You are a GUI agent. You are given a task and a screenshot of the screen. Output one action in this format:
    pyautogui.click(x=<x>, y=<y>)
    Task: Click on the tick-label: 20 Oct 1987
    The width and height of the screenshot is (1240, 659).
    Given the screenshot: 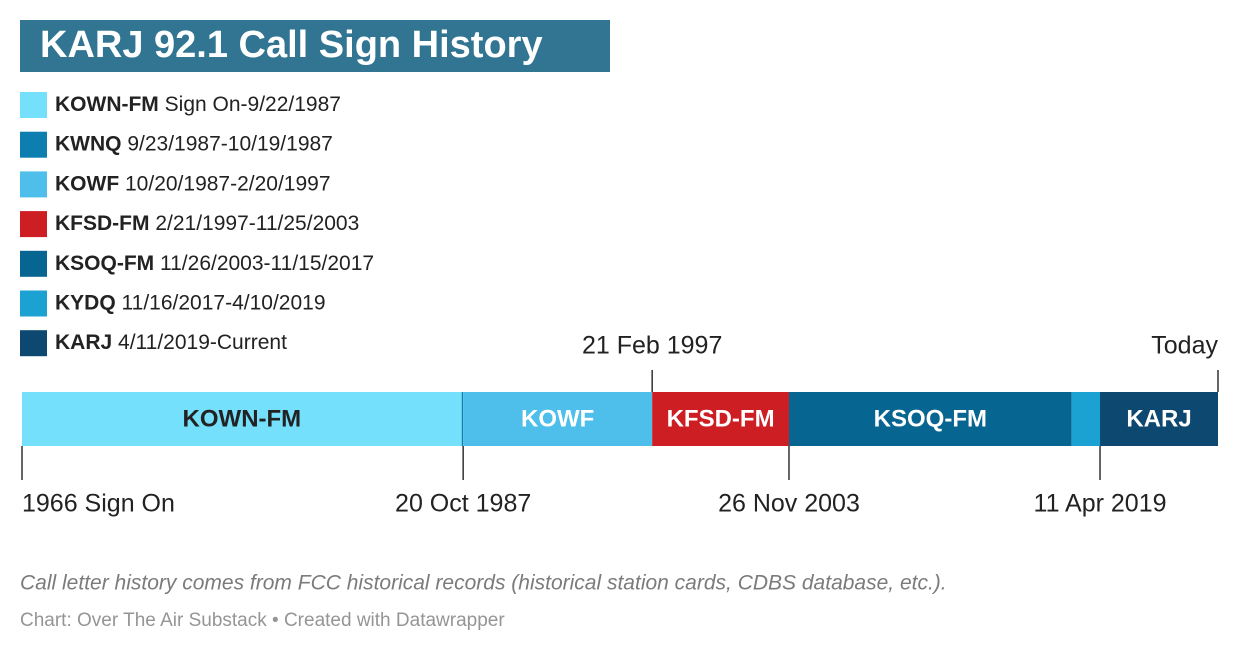 What is the action you would take?
    pyautogui.click(x=463, y=504)
    